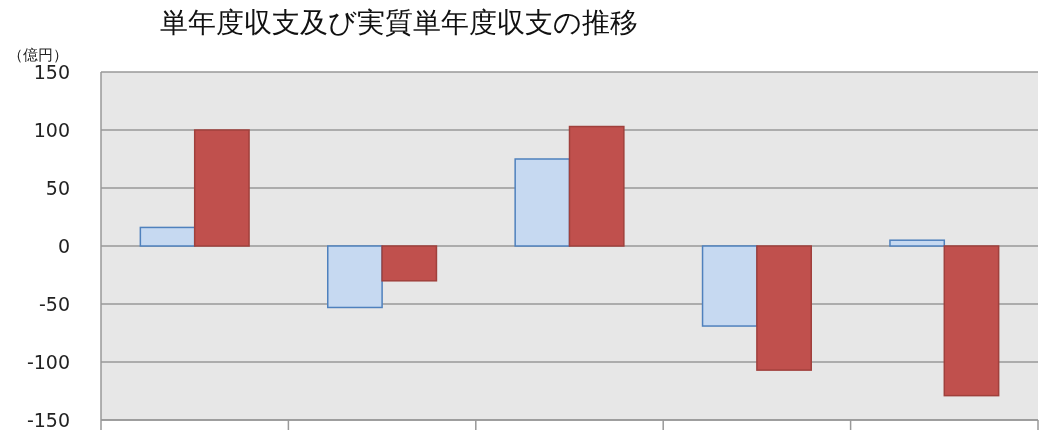 The height and width of the screenshot is (439, 1045). What do you see at coordinates (57, 188) in the screenshot?
I see `y-tick-label: 50` at bounding box center [57, 188].